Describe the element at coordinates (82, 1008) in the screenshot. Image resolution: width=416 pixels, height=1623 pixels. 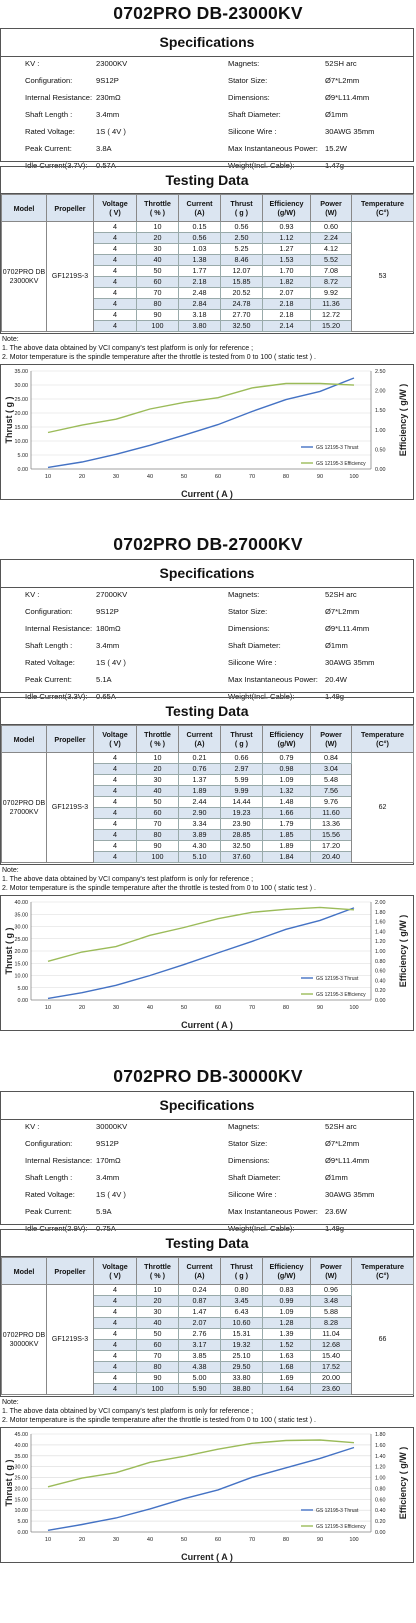
I see `x-tick-label: 20` at that location.